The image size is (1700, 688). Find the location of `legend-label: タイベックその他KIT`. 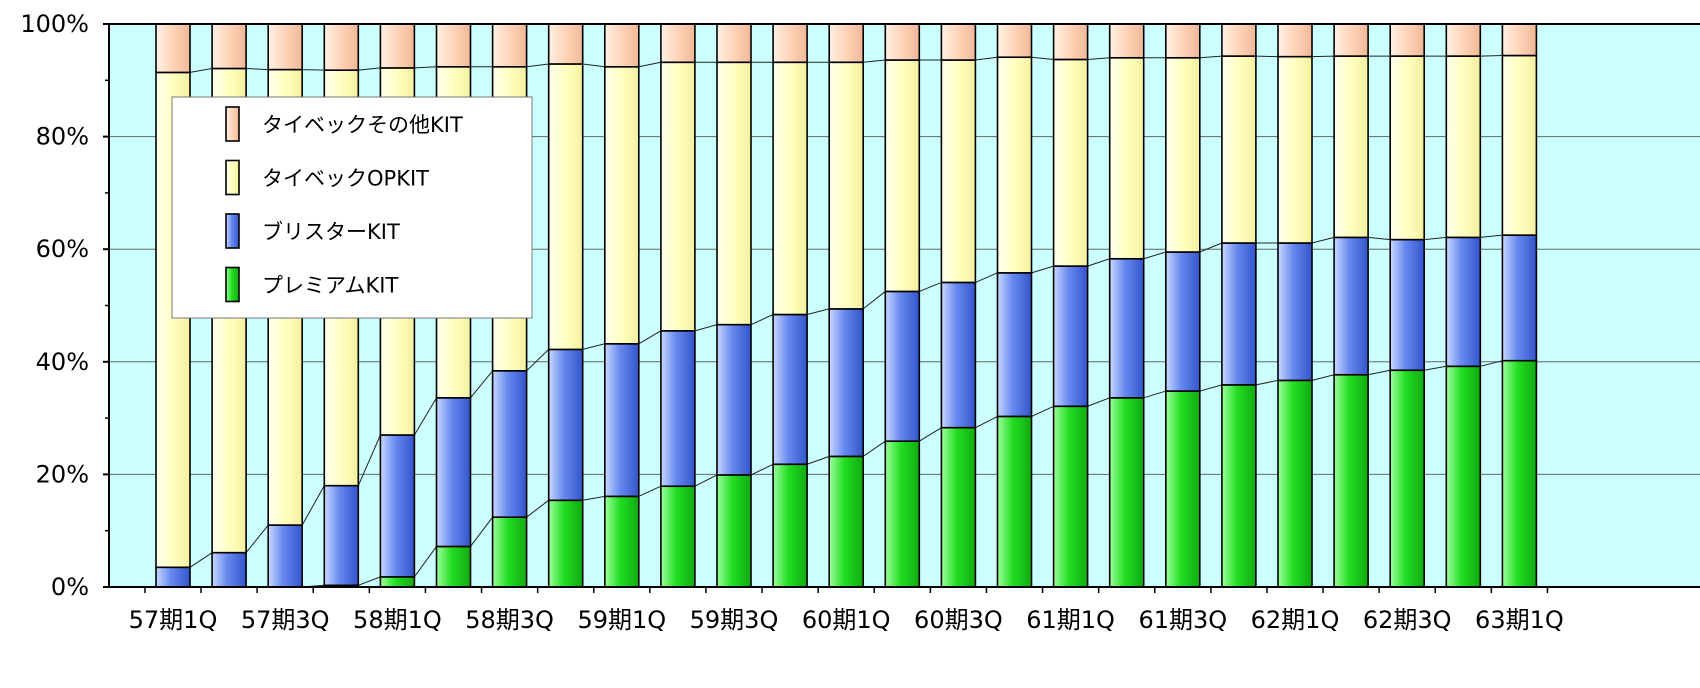

legend-label: タイベックその他KIT is located at coordinates (362, 125).